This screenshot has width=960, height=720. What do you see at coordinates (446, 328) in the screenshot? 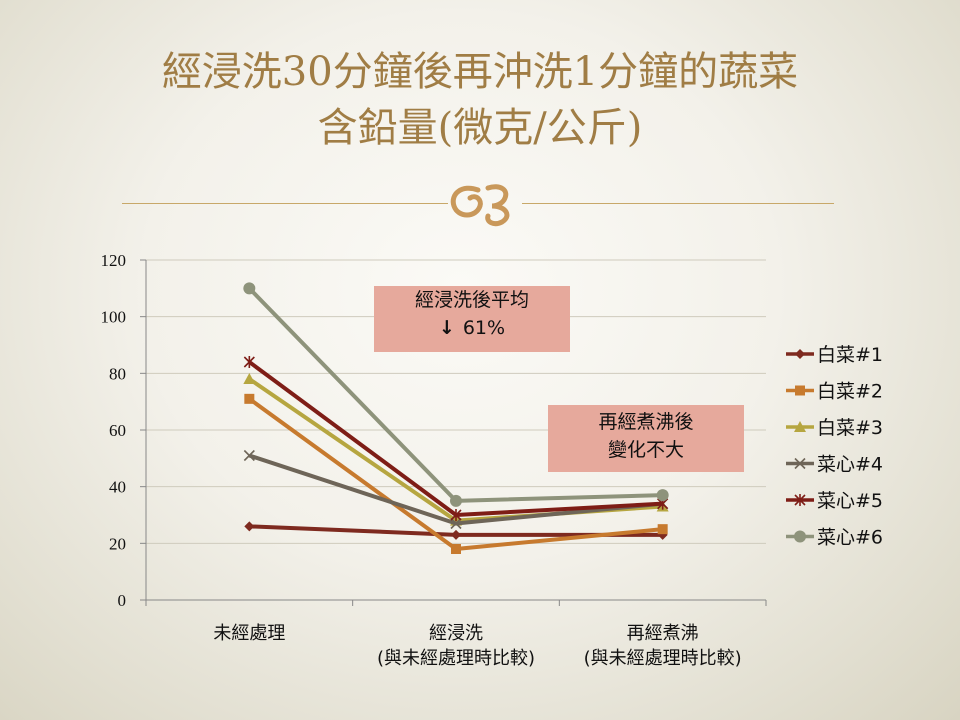
I see `down-arrow-icon: ↓` at bounding box center [446, 328].